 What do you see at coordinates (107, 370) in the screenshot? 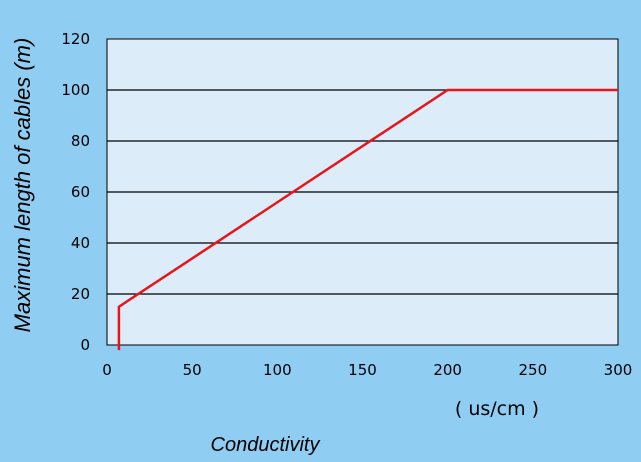
I see `x-tick-label-0: 0` at bounding box center [107, 370].